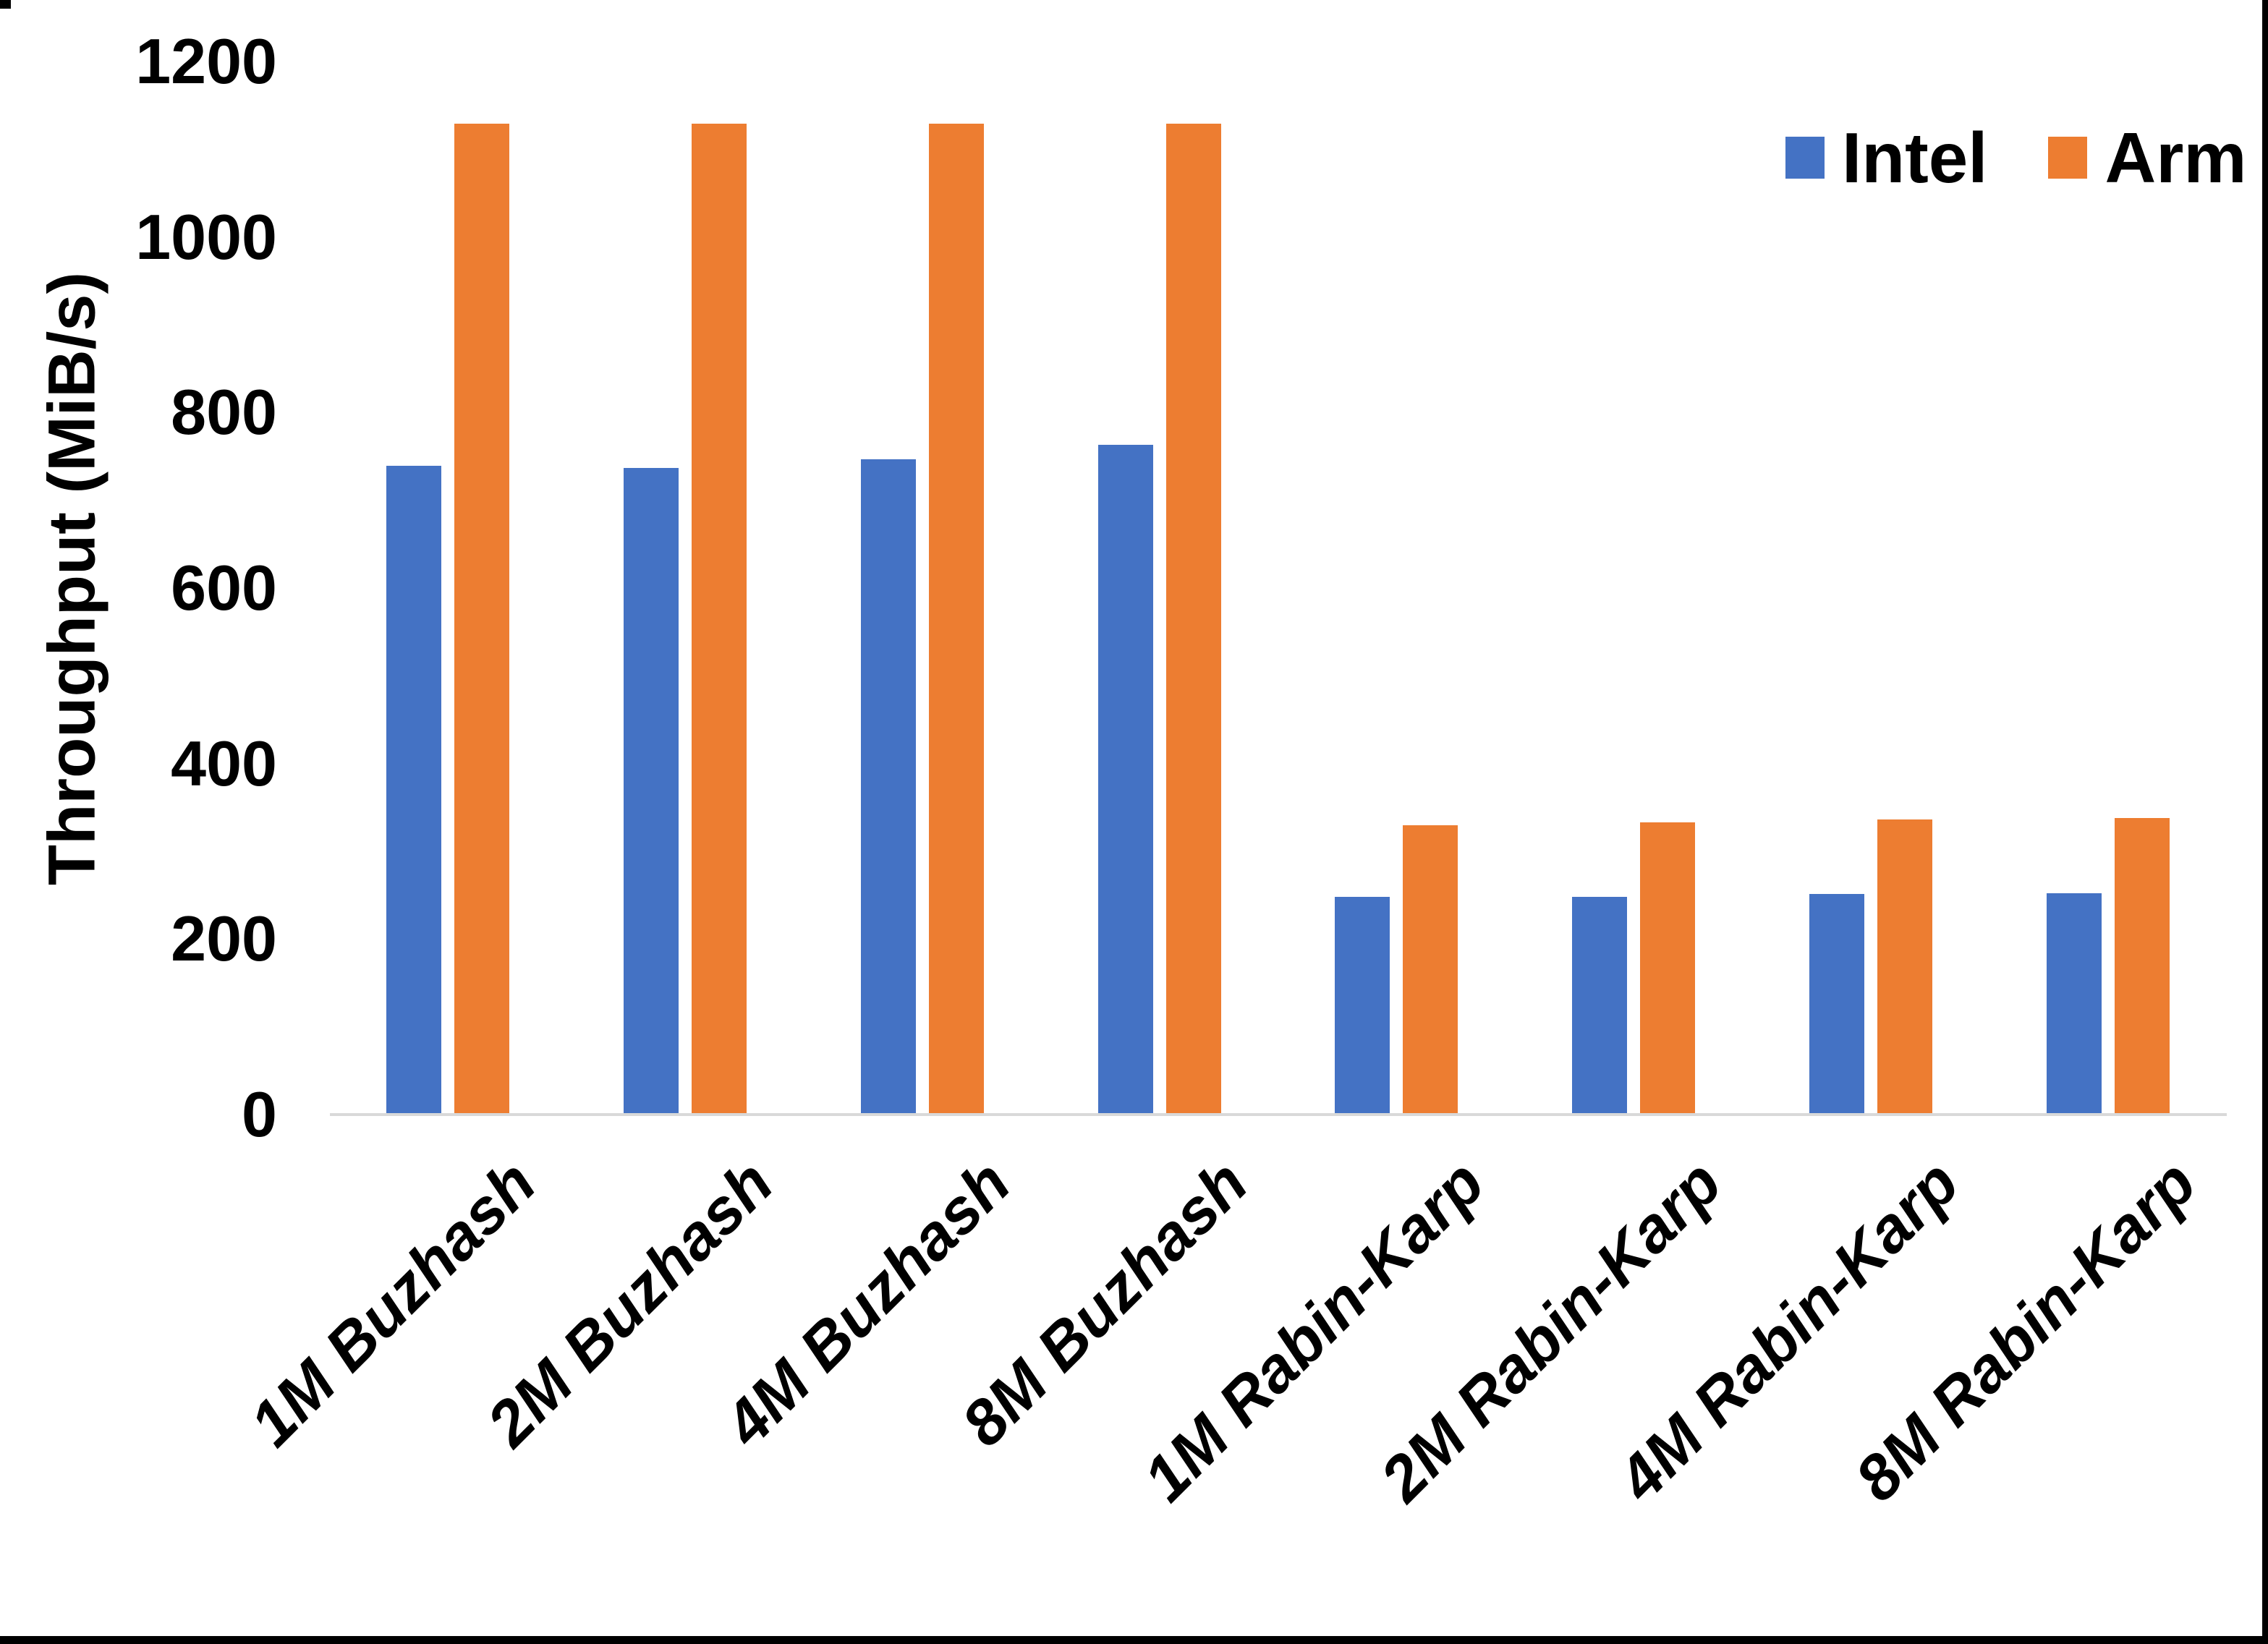 The width and height of the screenshot is (2268, 1644). I want to click on legend-label-intel: Intel, so click(1915, 157).